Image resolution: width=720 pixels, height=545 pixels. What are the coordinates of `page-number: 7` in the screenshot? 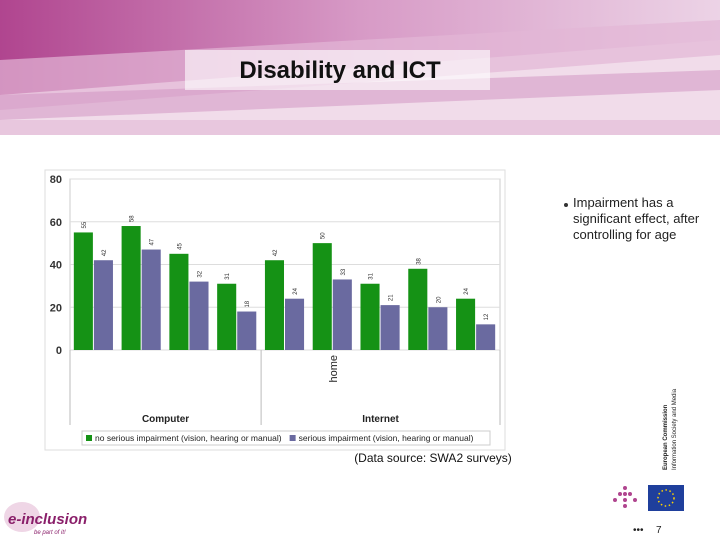 It's located at (659, 530).